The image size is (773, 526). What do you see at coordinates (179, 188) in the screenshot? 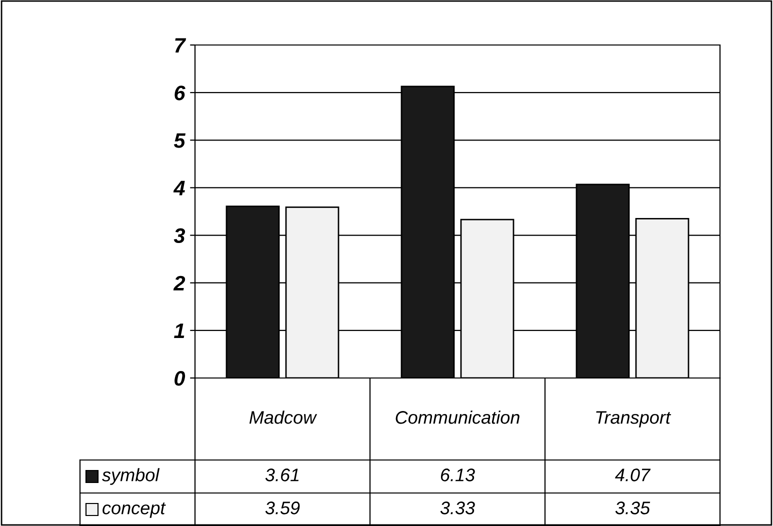
I see `y-tick-label: 4` at bounding box center [179, 188].